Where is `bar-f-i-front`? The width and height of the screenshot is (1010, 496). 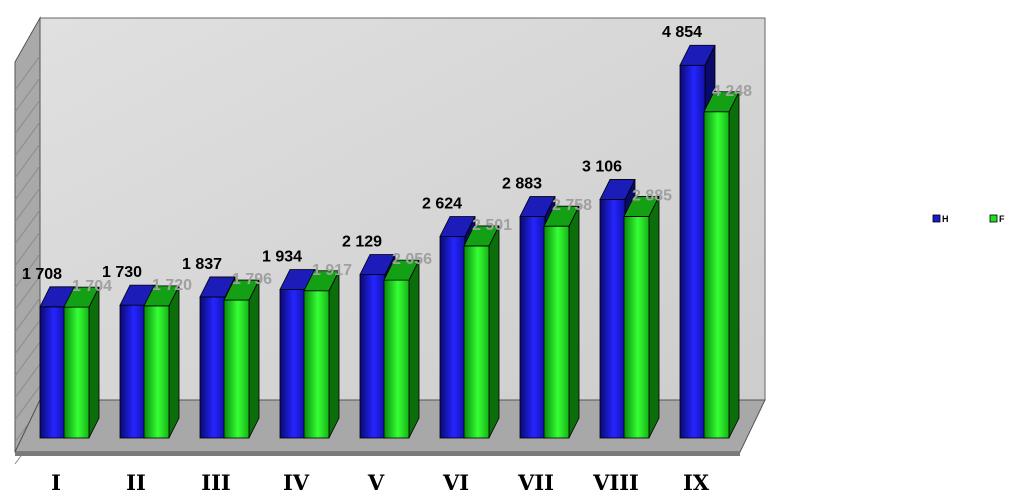
bar-f-i-front is located at coordinates (76, 372).